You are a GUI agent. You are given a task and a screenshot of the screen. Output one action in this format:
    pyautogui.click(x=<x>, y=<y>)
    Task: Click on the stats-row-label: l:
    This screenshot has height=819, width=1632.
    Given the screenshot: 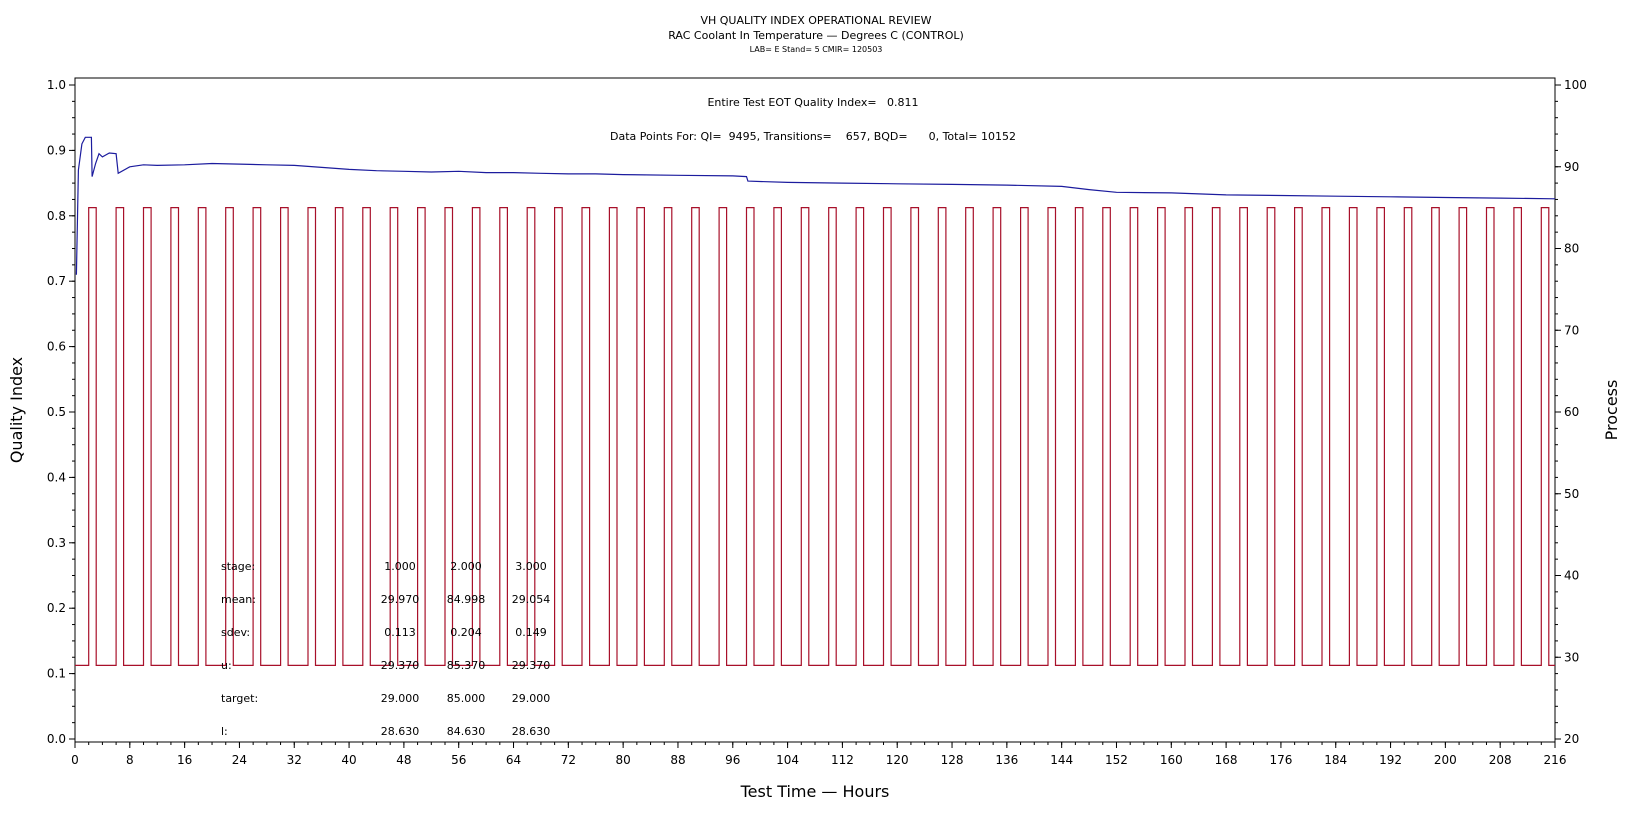 What is the action you would take?
    pyautogui.click(x=224, y=731)
    